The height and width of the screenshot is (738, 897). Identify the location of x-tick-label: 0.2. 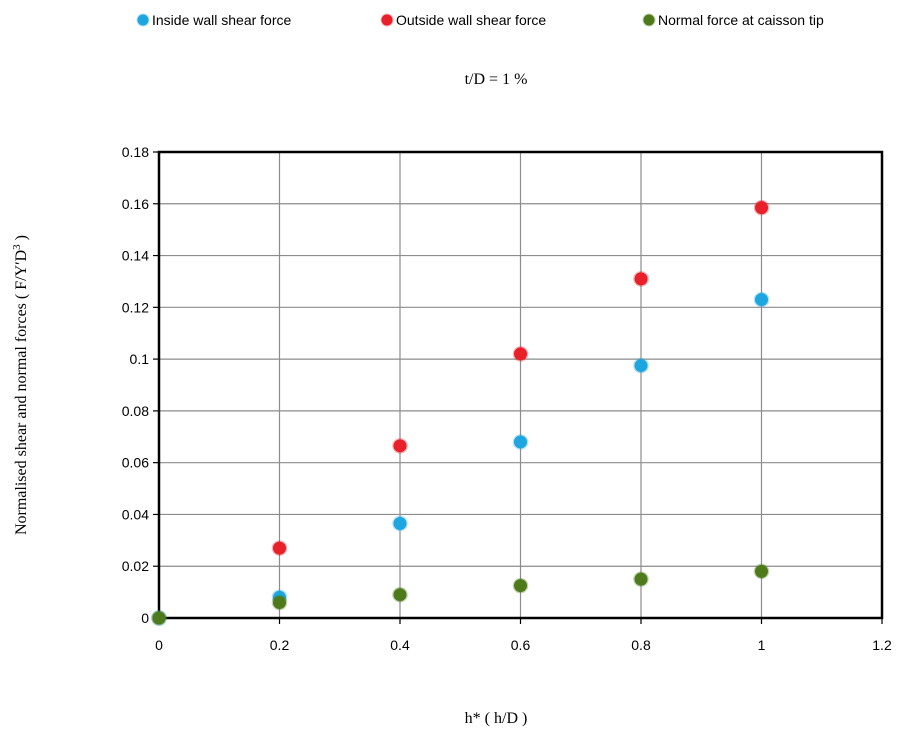
(280, 645).